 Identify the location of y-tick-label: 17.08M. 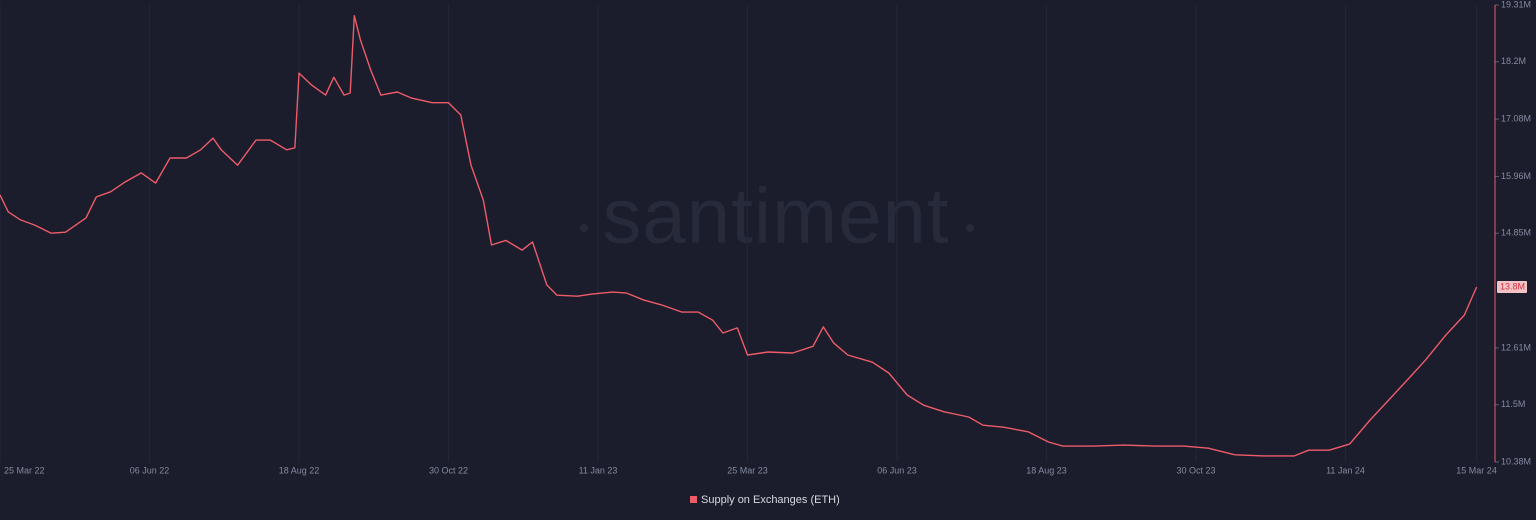
(1516, 118).